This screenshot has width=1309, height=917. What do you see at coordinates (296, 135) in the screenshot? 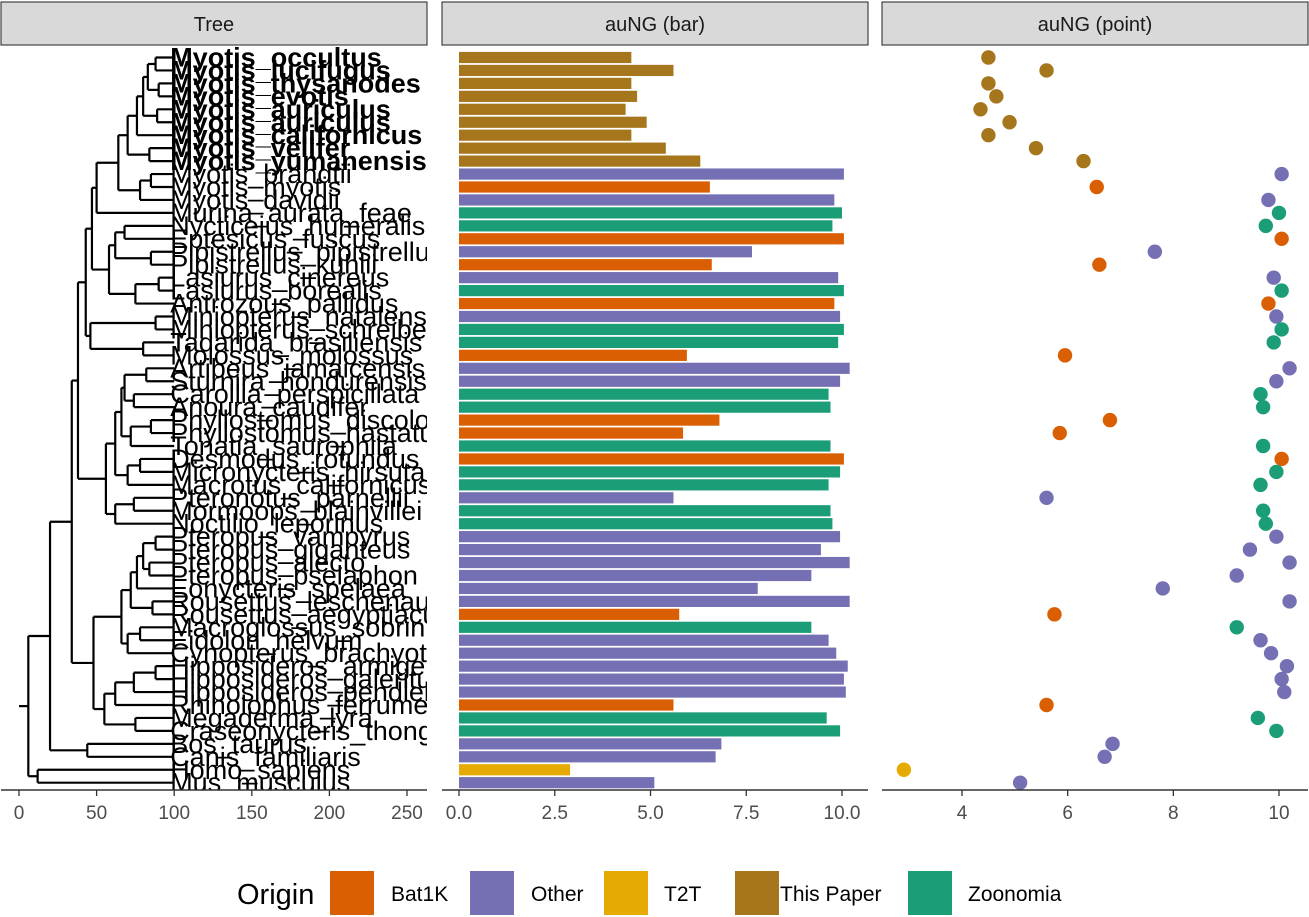
I see `leaf-label: Myotis_californicus` at bounding box center [296, 135].